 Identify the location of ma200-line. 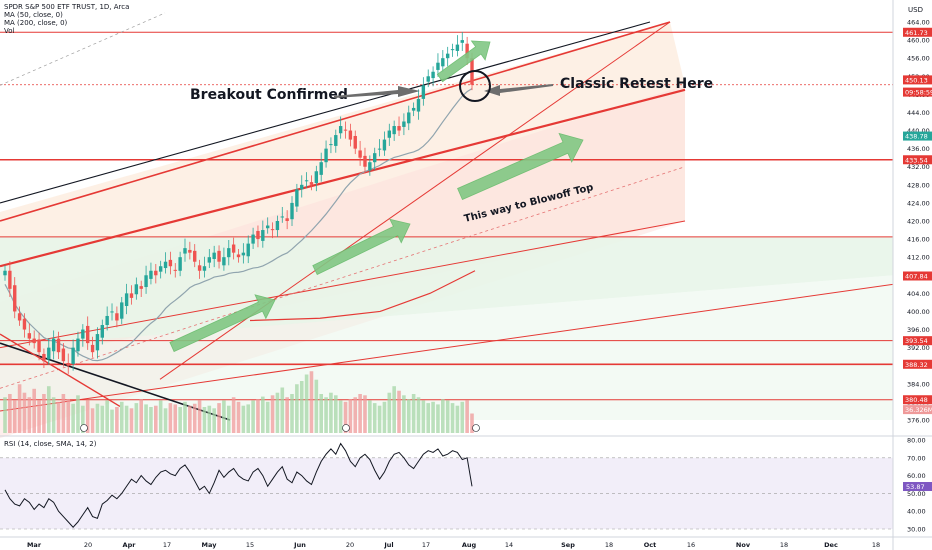
(362, 296).